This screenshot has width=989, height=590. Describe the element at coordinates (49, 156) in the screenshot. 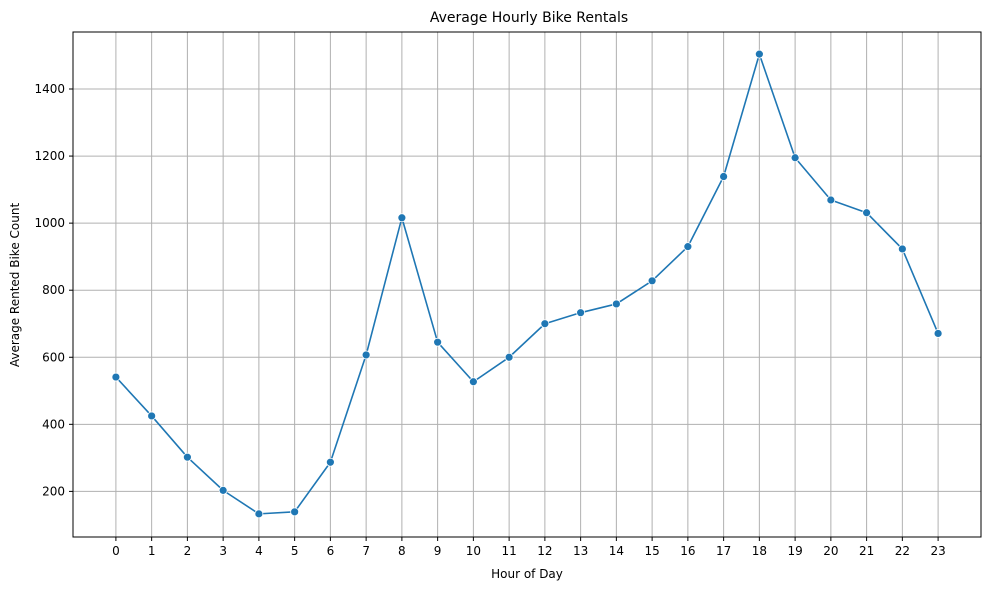

I see `y-tick-label: 1200` at that location.